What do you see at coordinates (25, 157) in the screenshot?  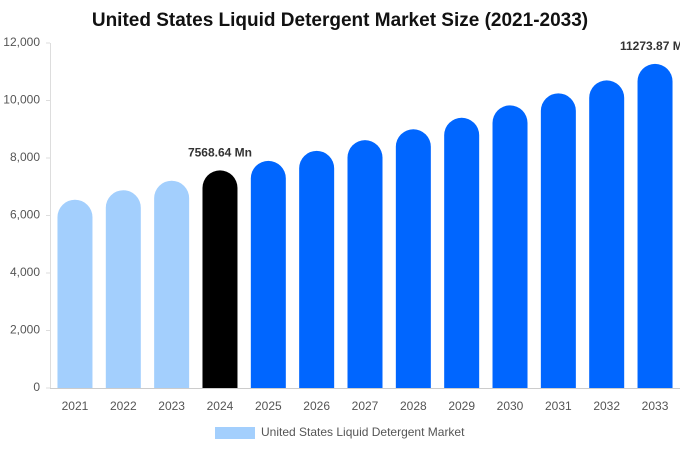 I see `y-tick-label: 8,000` at bounding box center [25, 157].